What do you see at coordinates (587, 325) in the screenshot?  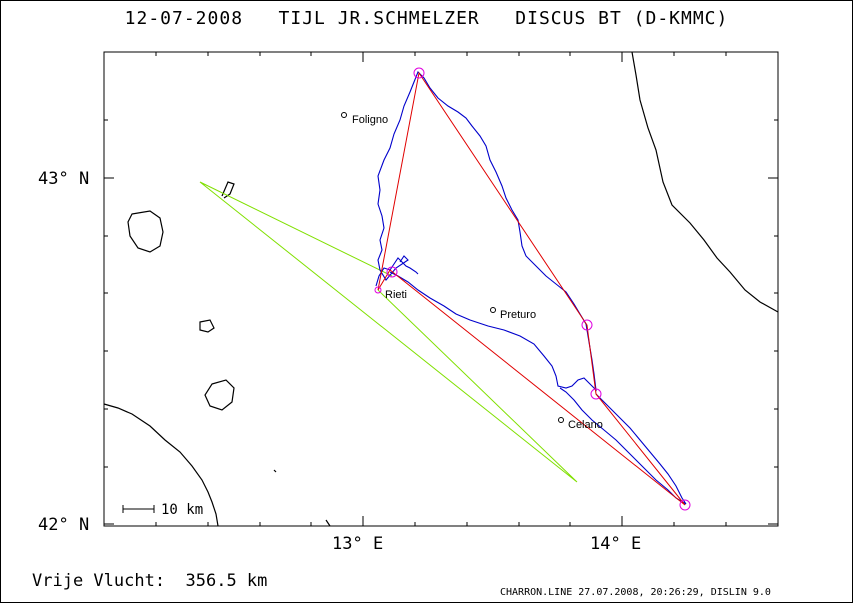 I see `turnpoint-east` at bounding box center [587, 325].